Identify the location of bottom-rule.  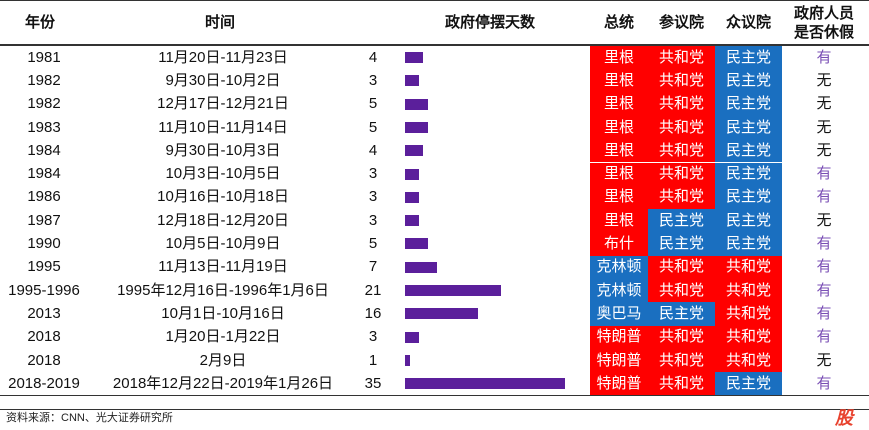
(434, 395).